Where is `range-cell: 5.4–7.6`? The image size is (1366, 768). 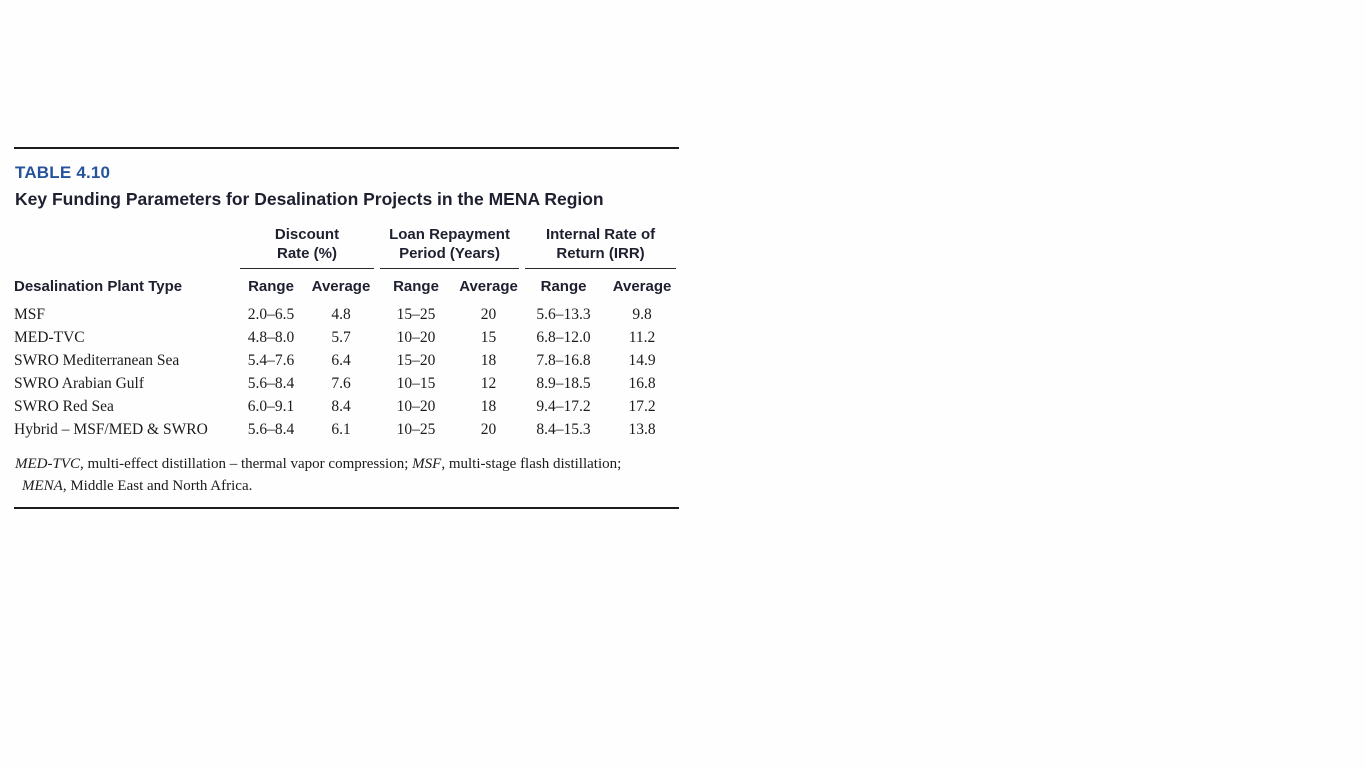
range-cell: 5.4–7.6 is located at coordinates (271, 360).